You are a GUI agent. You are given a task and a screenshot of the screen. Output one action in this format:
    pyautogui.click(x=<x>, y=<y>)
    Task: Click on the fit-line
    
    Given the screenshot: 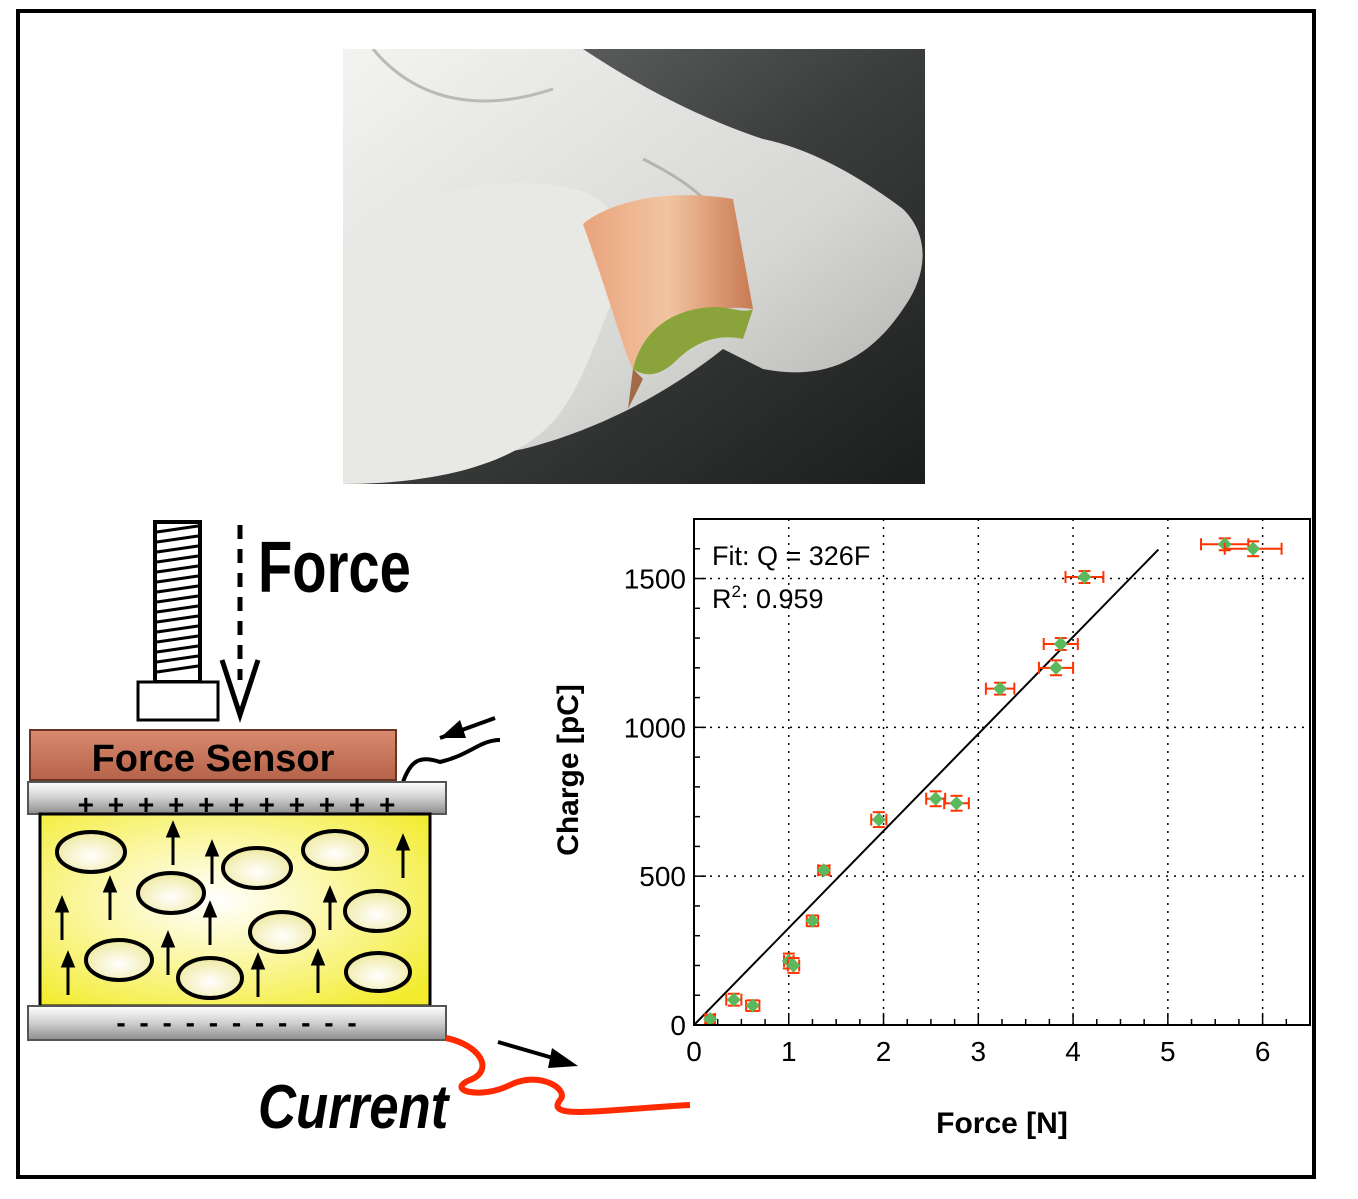 What is the action you would take?
    pyautogui.click(x=926, y=787)
    